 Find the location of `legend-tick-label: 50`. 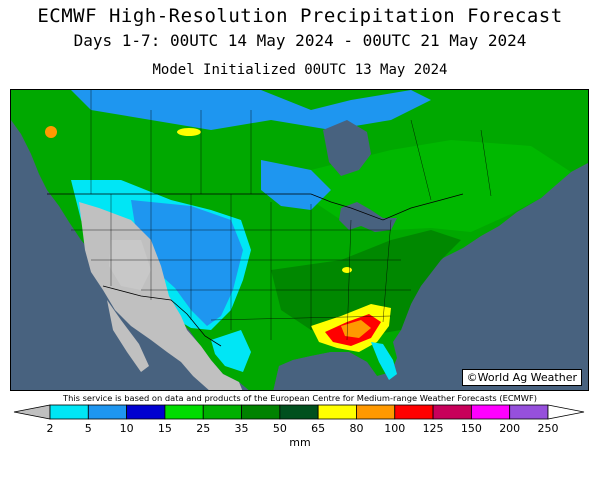

legend-tick-label: 50 is located at coordinates (279, 428).